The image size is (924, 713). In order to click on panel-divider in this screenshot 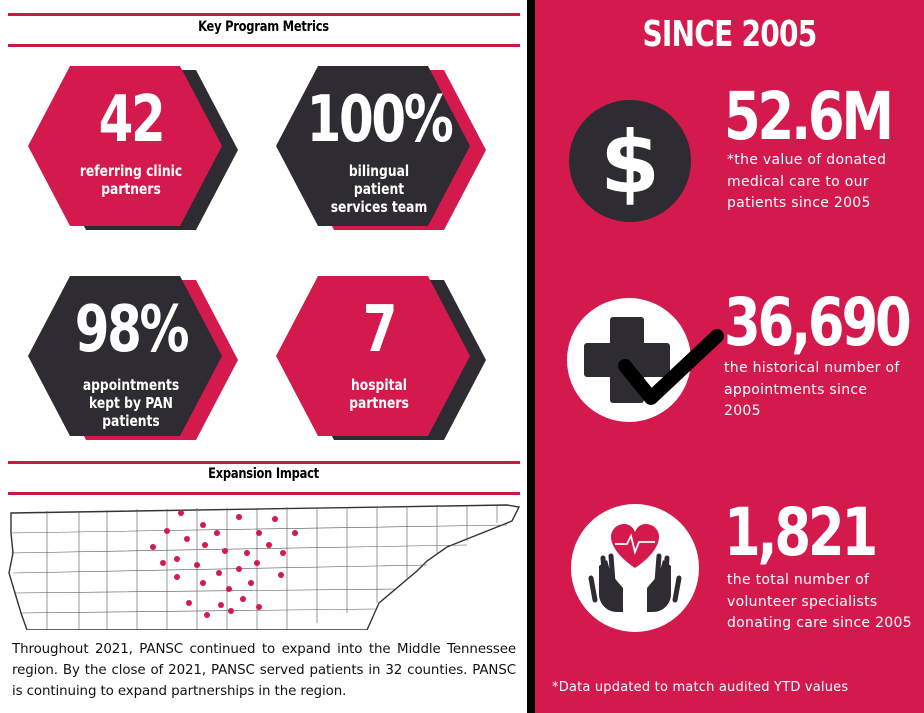, I will do `click(531, 356)`.